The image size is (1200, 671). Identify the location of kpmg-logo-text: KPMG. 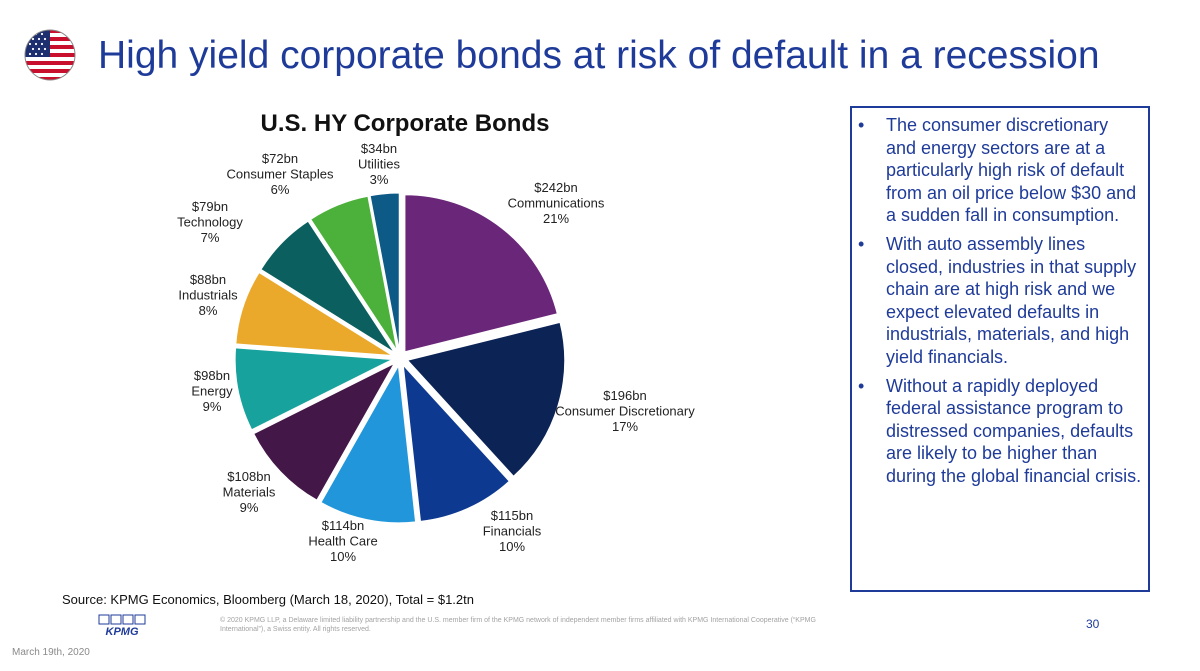
(122, 631).